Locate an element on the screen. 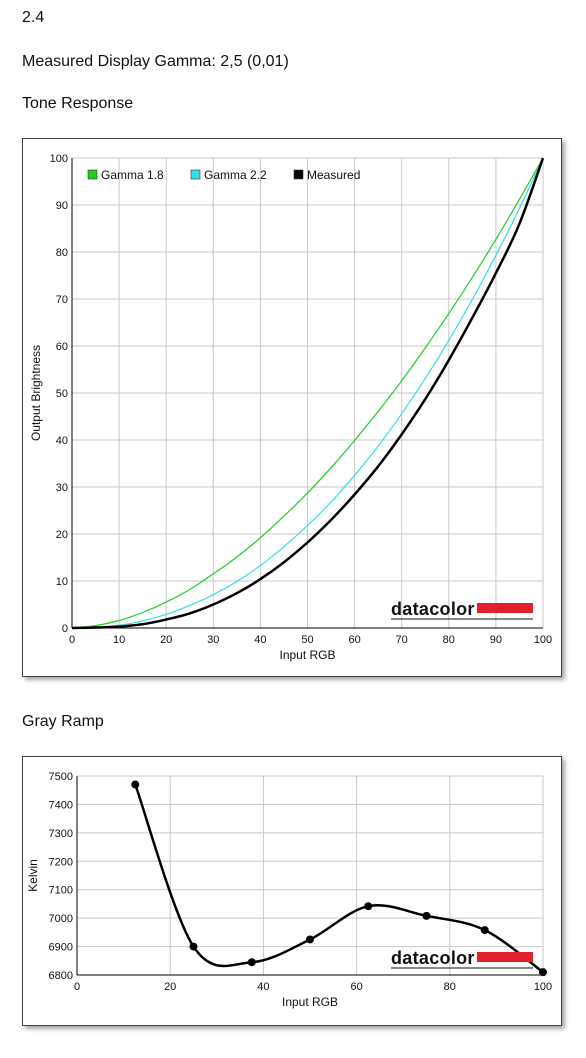  series-line-measured-kelvin is located at coordinates (339, 879).